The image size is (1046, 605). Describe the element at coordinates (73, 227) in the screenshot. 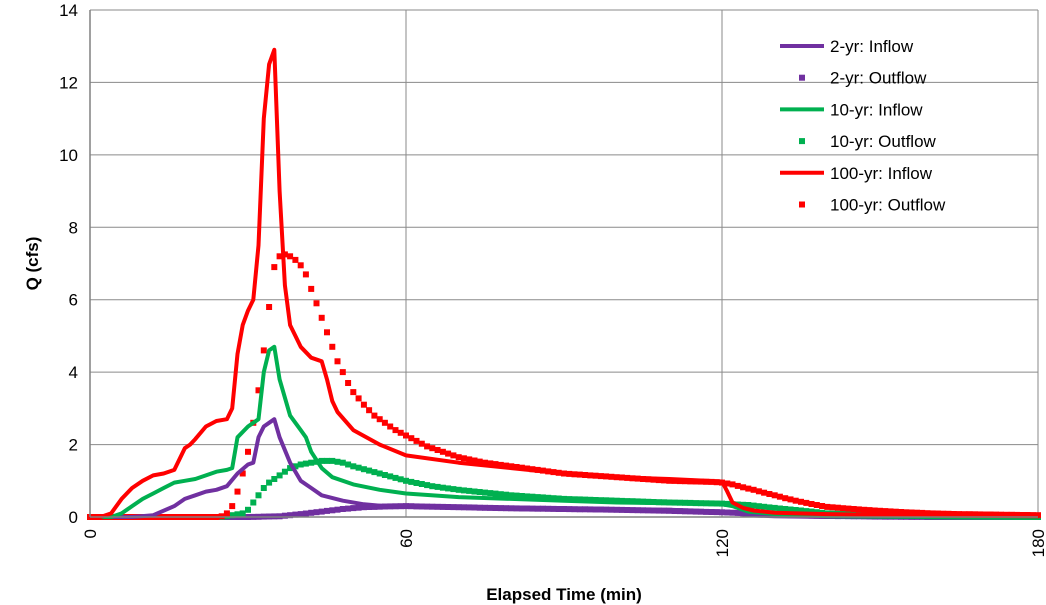

I see `y-tick-label: 8` at that location.